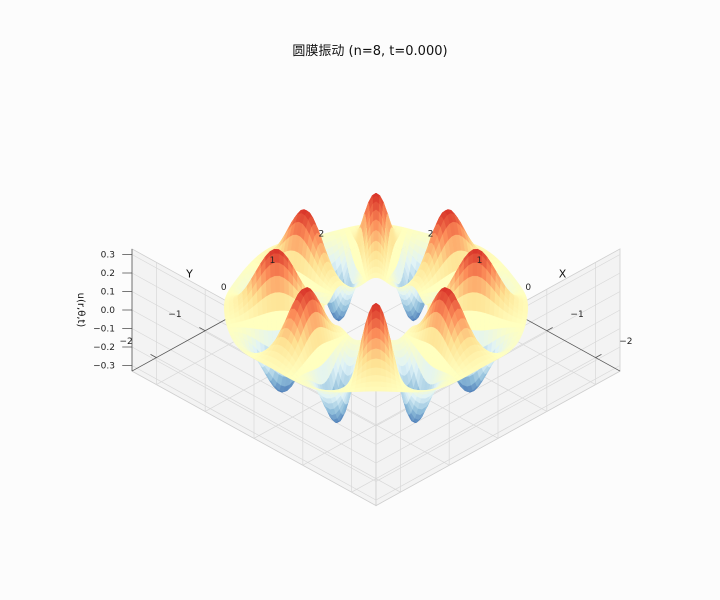 The image size is (720, 600). I want to click on z-tick-label: 0.3, so click(108, 256).